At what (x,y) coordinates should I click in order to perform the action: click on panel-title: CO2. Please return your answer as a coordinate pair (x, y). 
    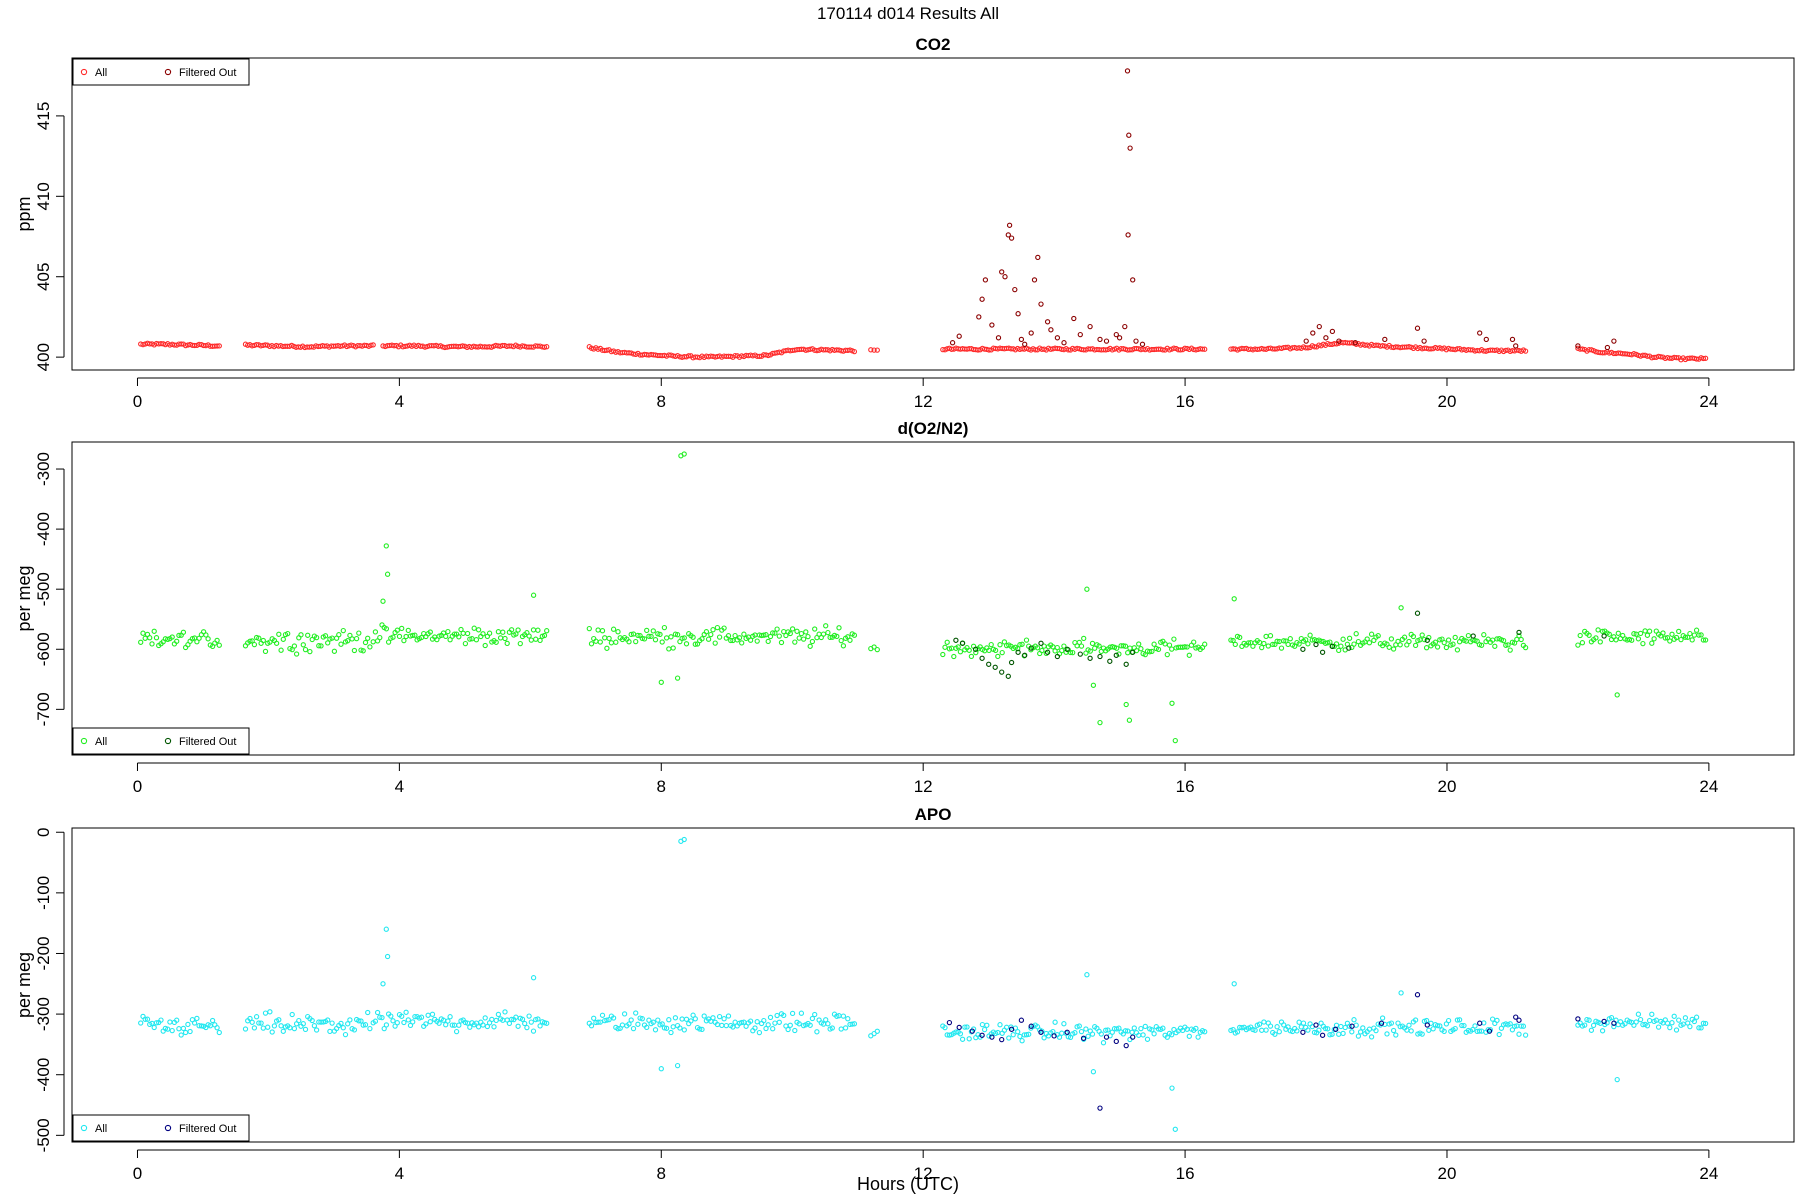
    Looking at the image, I should click on (933, 44).